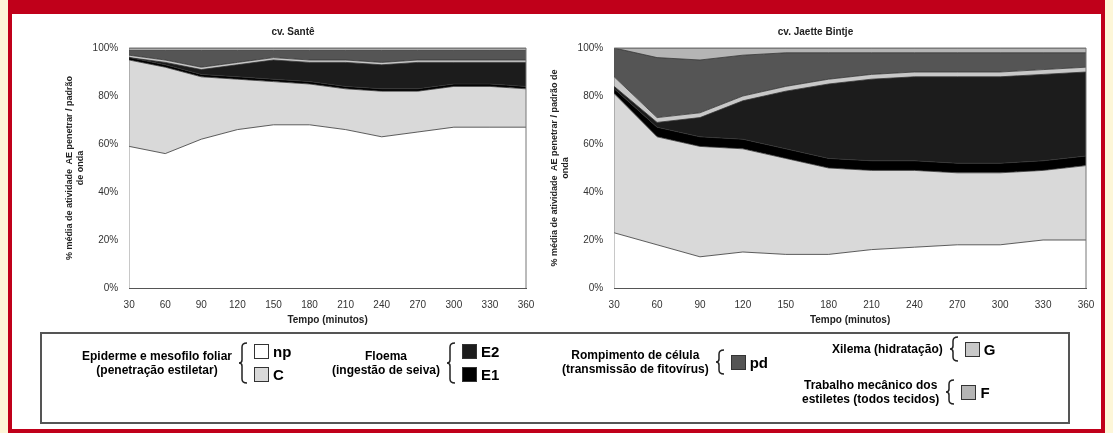 The height and width of the screenshot is (433, 1113). Describe the element at coordinates (985, 392) in the screenshot. I see `legend-label: F` at that location.